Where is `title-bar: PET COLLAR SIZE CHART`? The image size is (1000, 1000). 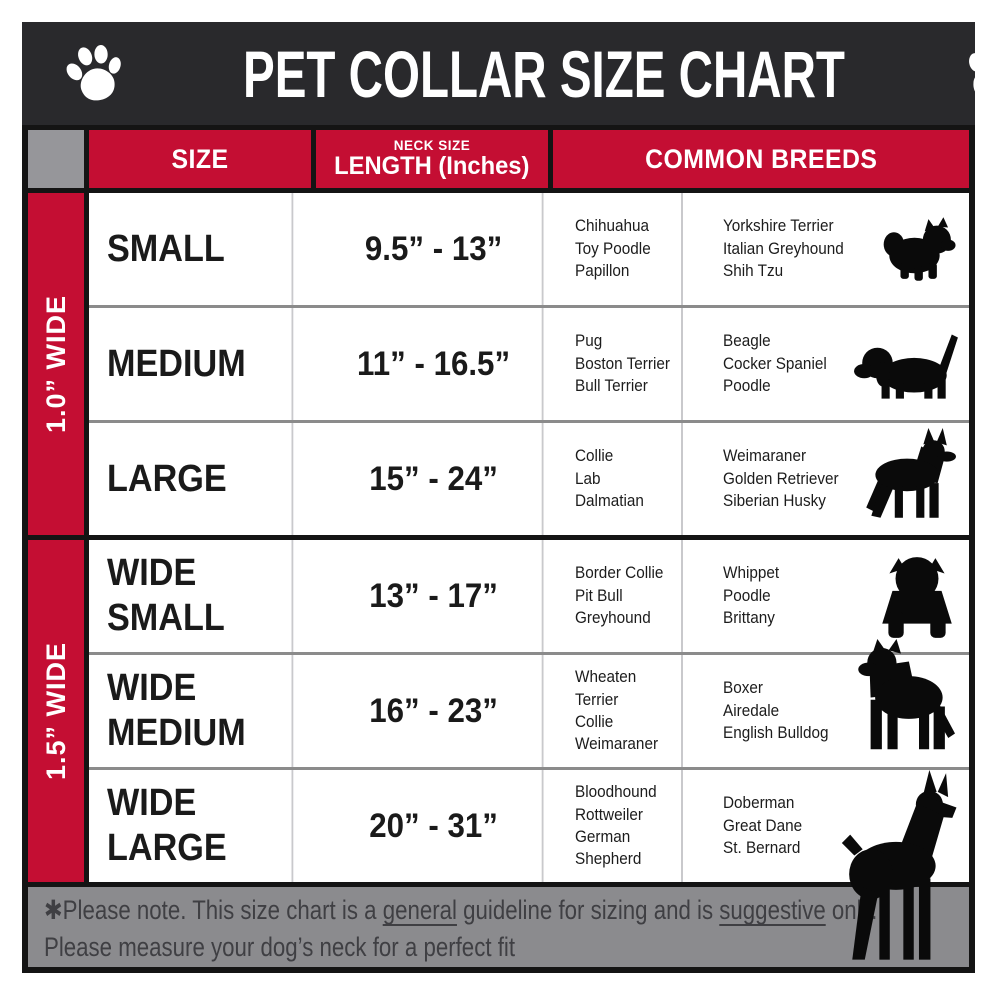
title-bar: PET COLLAR SIZE CHART is located at coordinates (511, 73).